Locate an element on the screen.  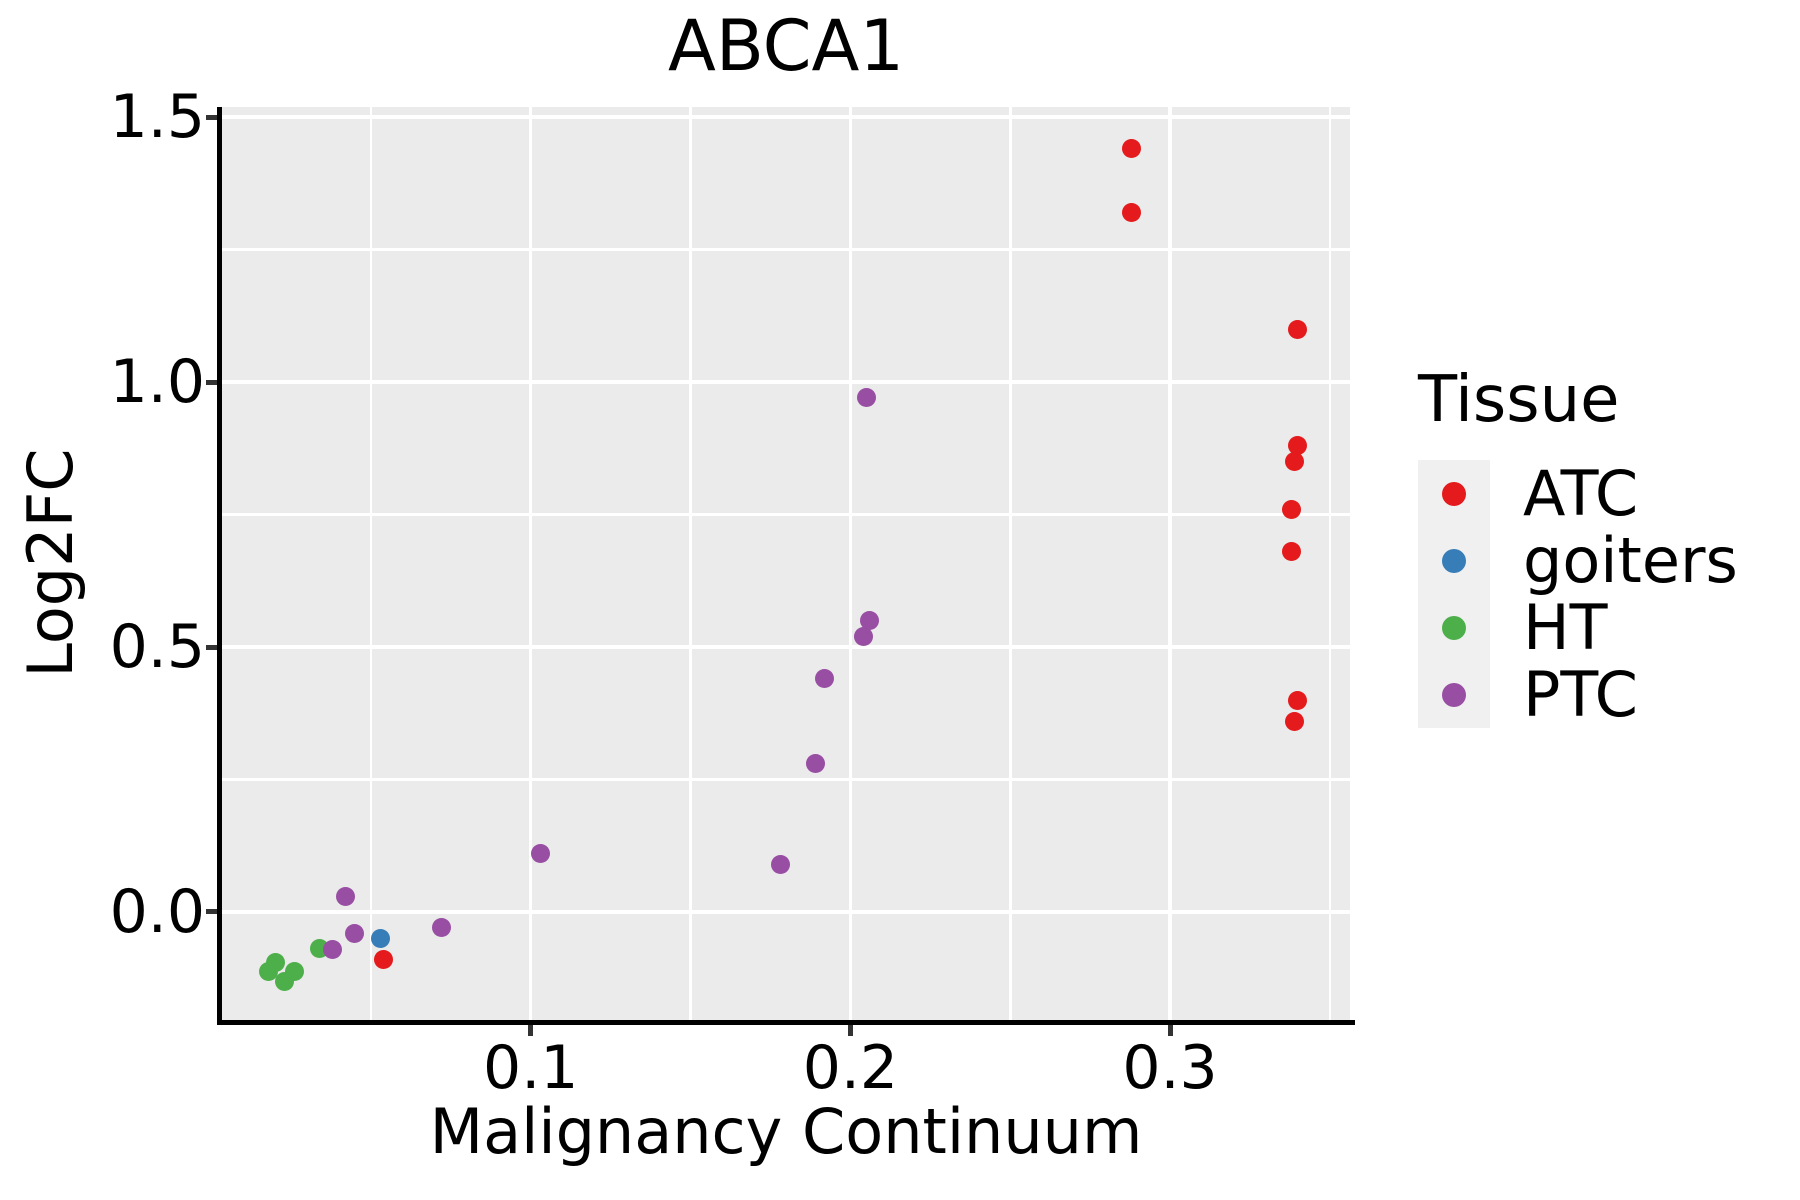
legend-dot-PTC is located at coordinates (1454, 694).